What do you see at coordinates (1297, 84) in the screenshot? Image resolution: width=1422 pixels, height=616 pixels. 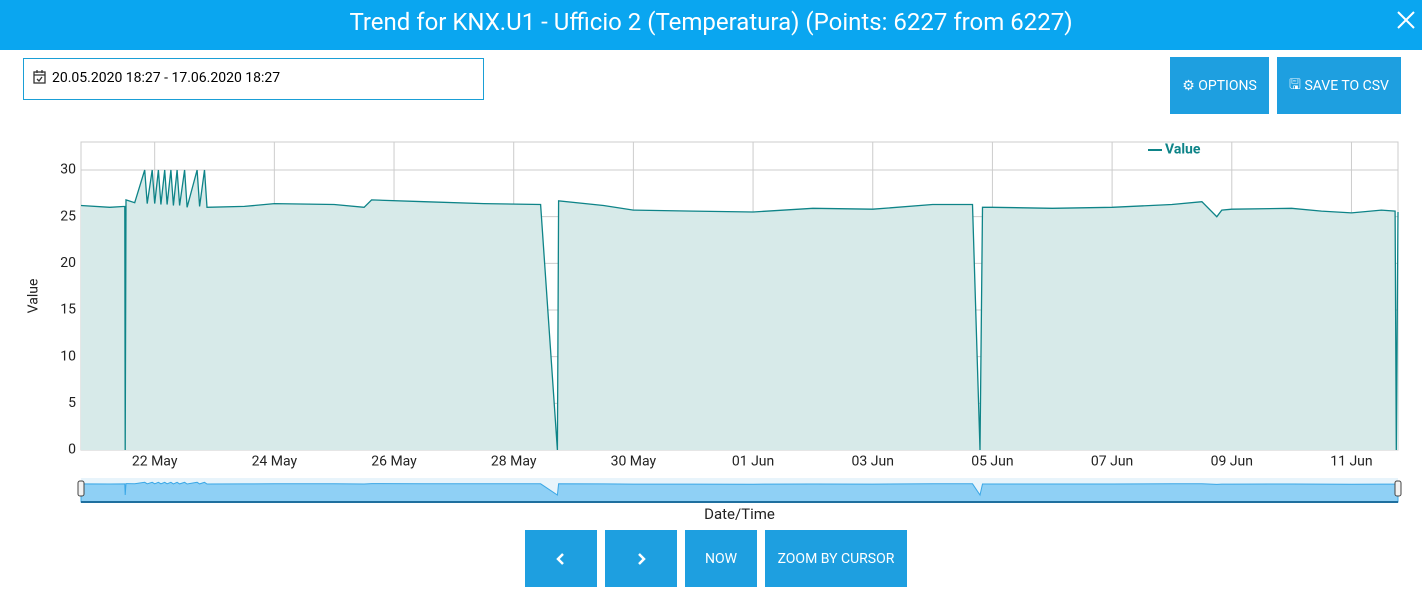 I see `button-label: 🖫` at bounding box center [1297, 84].